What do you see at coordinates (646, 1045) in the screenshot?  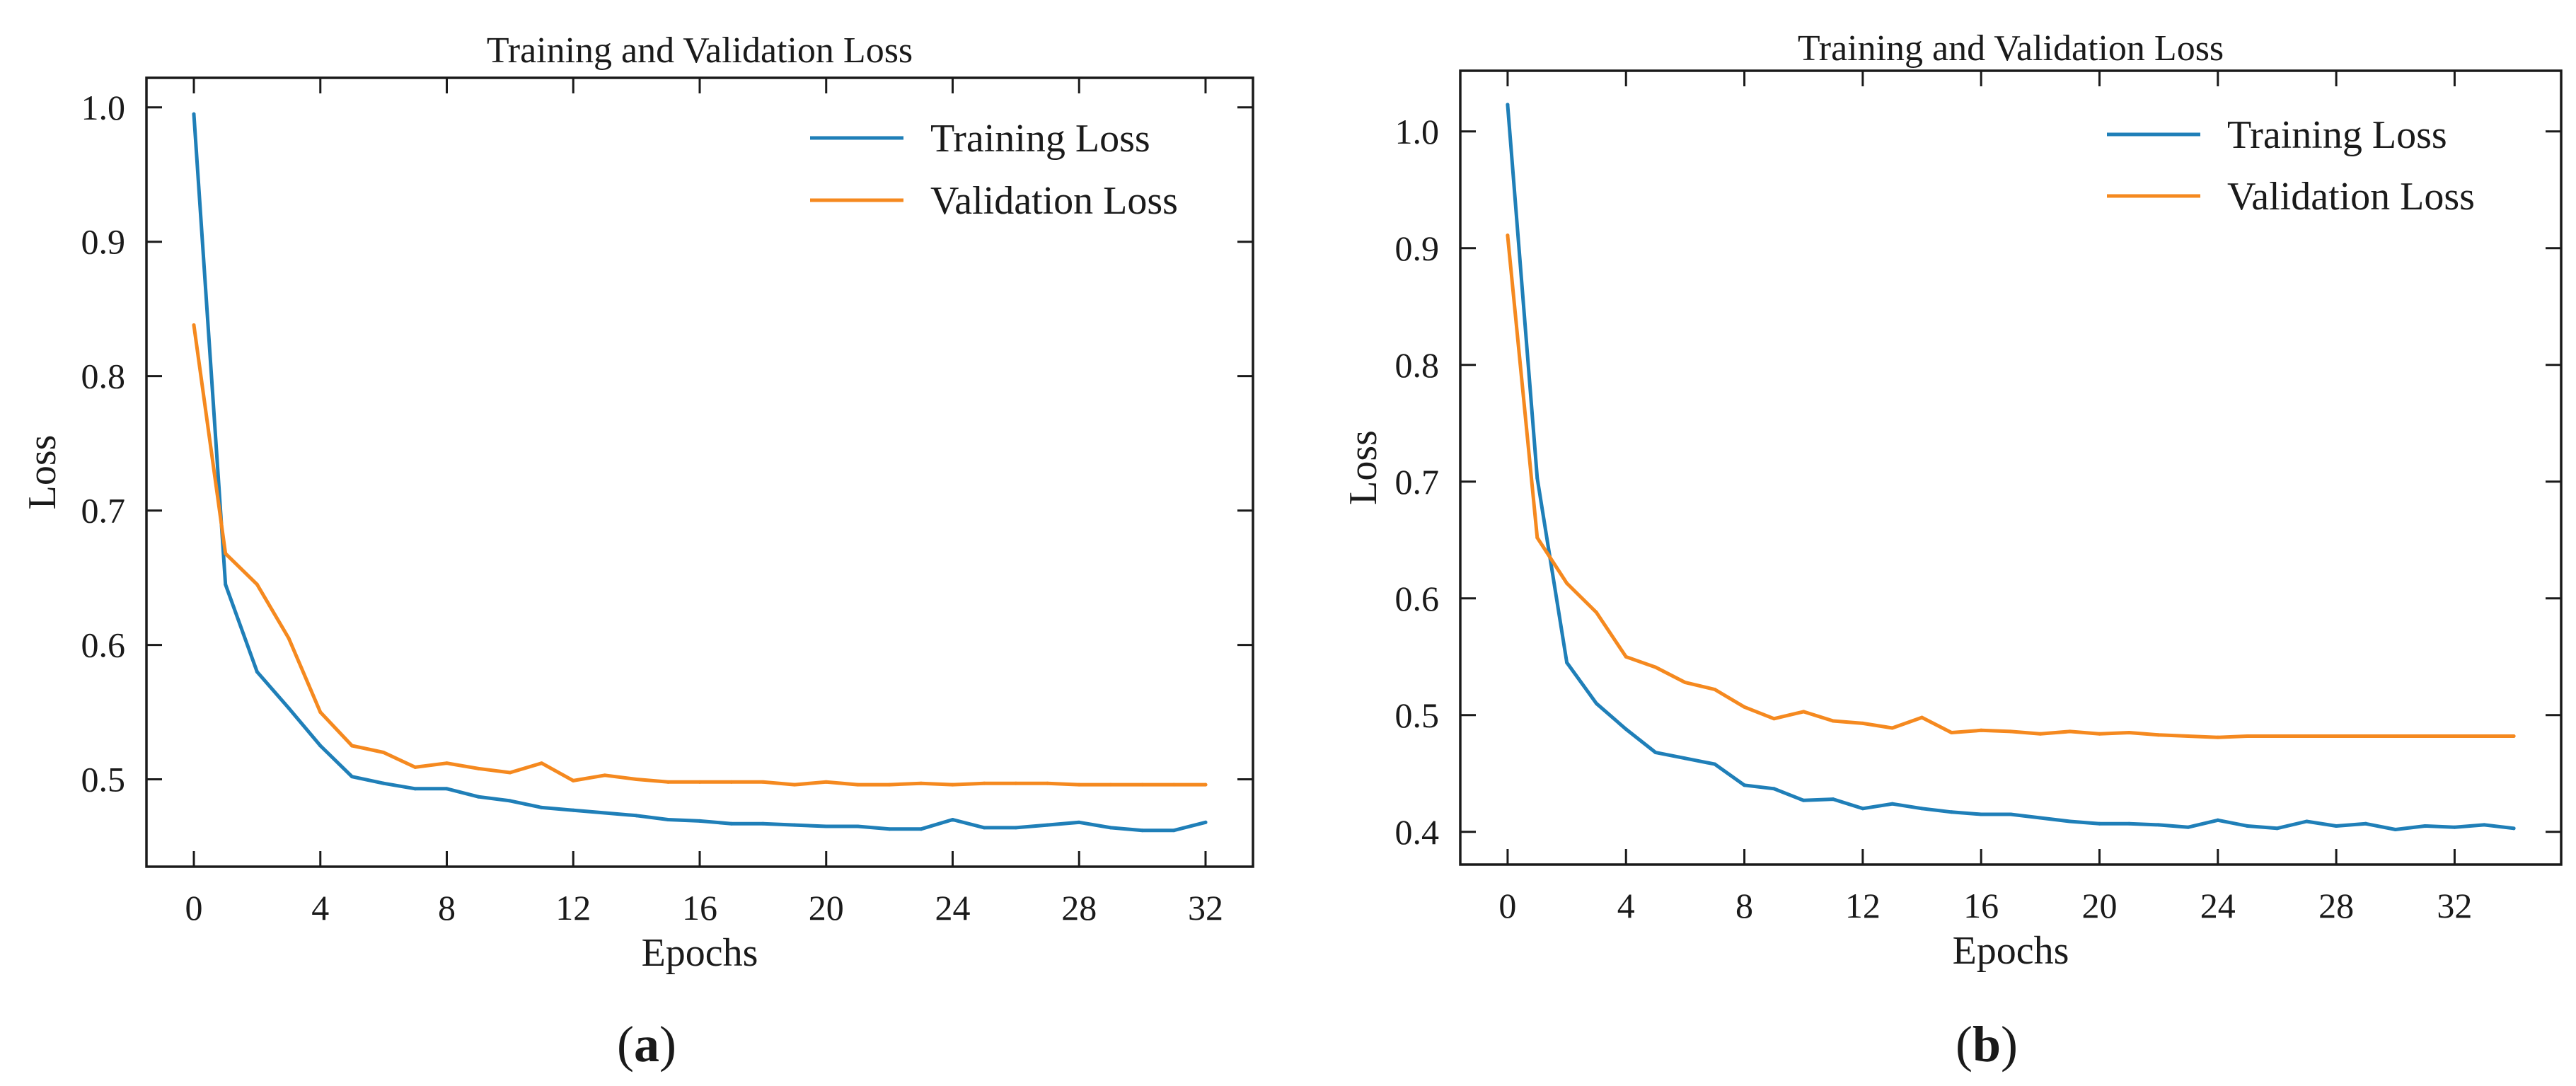 I see `panel-caption: (a)` at bounding box center [646, 1045].